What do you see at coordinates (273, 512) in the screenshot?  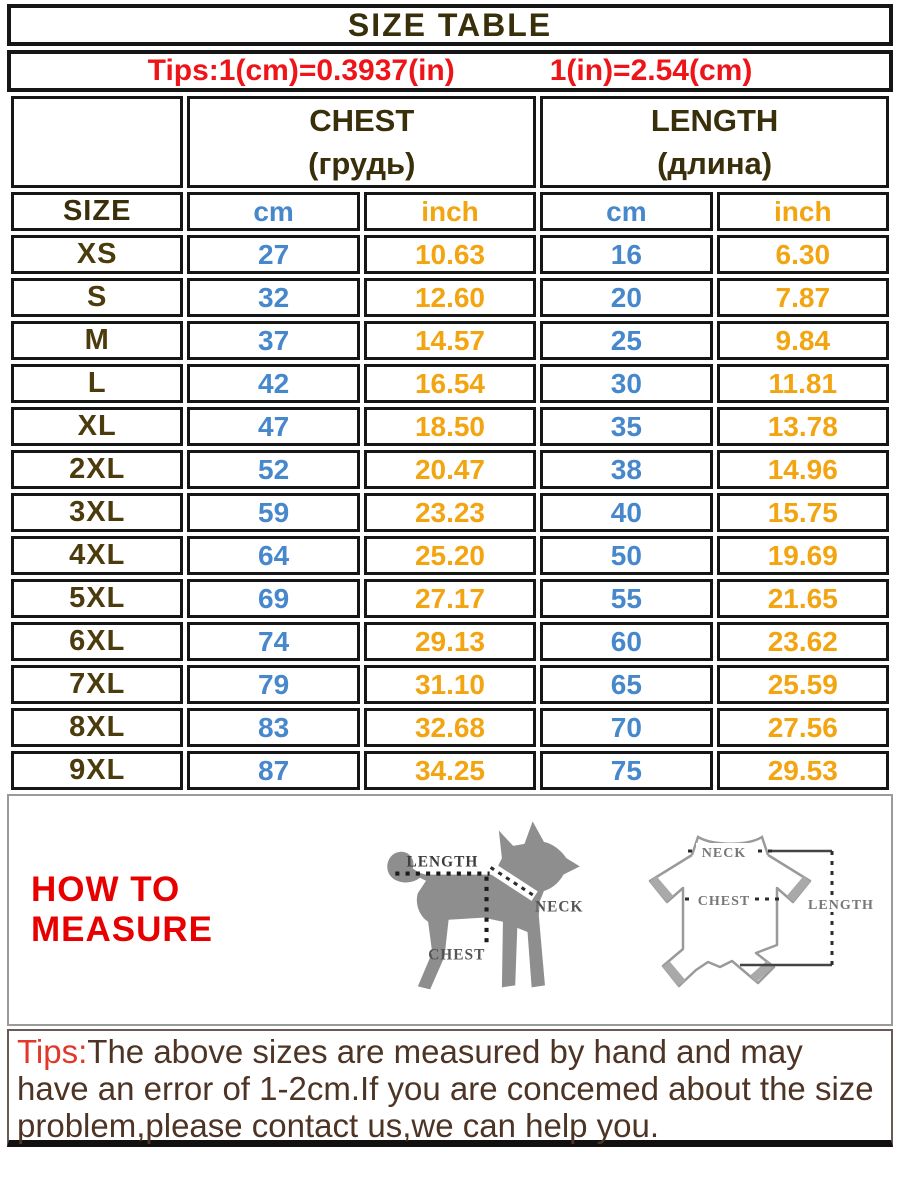 I see `chest-cm-cell: 59` at bounding box center [273, 512].